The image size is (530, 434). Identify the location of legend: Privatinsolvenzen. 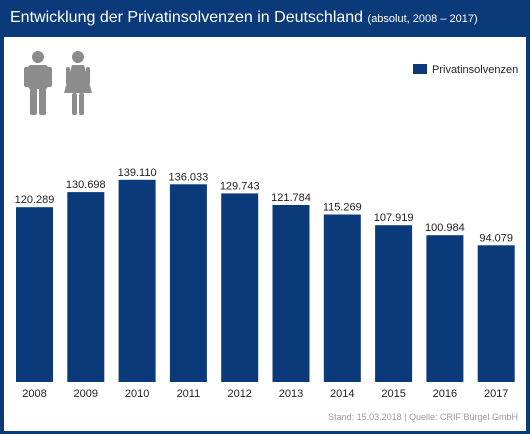
(465, 70).